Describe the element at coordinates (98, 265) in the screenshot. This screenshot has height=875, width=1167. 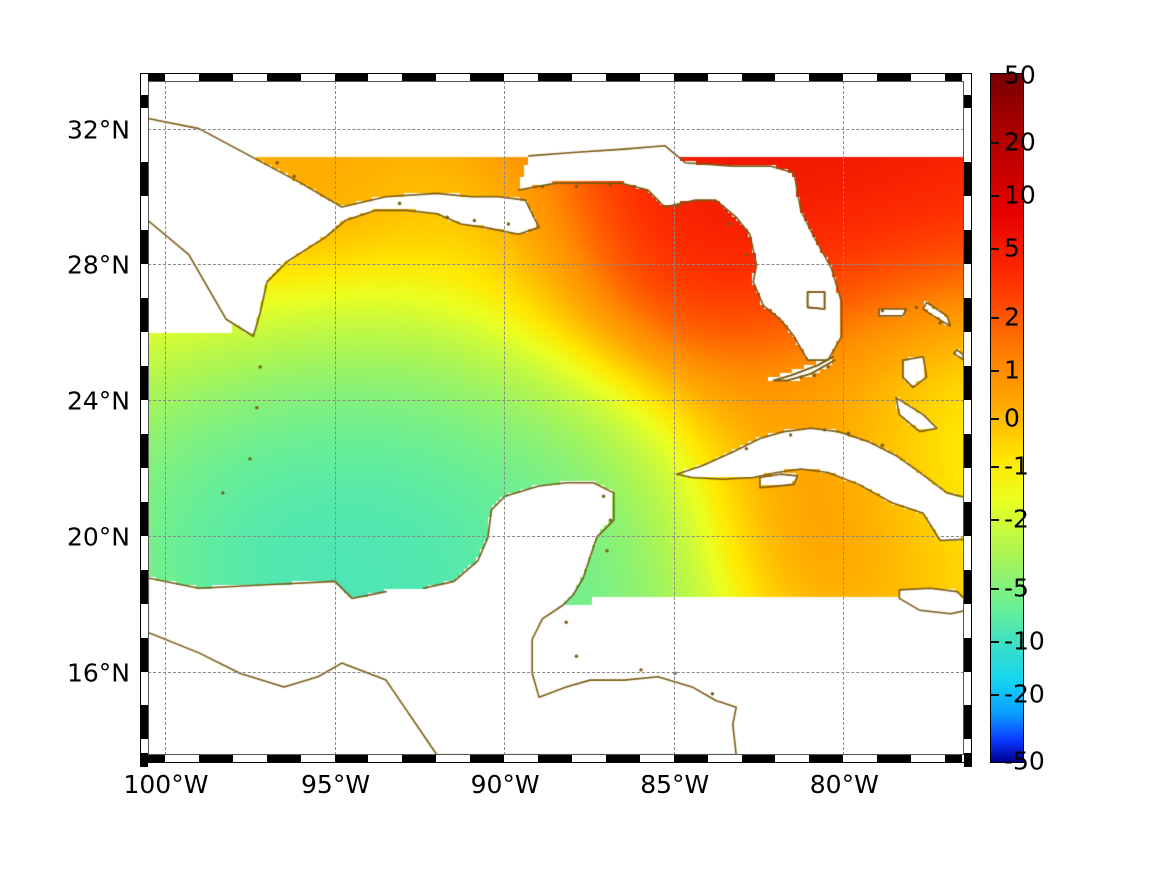
I see `y-tick-label: 28°N` at that location.